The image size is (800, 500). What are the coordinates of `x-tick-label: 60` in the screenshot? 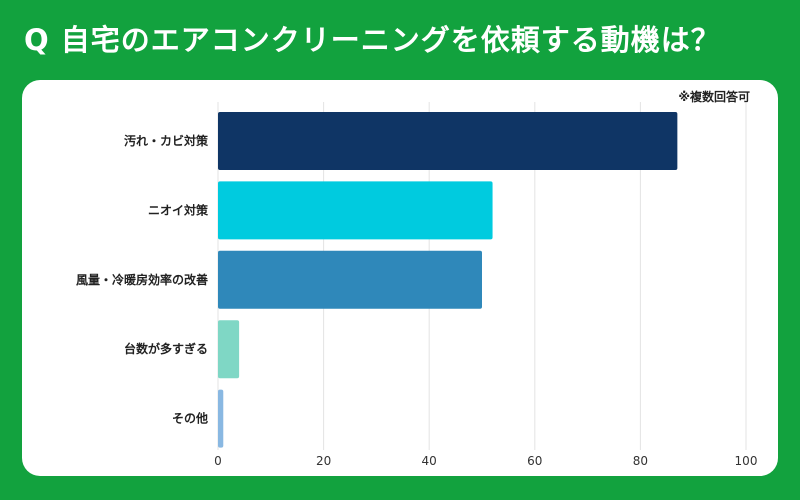 It's located at (534, 461).